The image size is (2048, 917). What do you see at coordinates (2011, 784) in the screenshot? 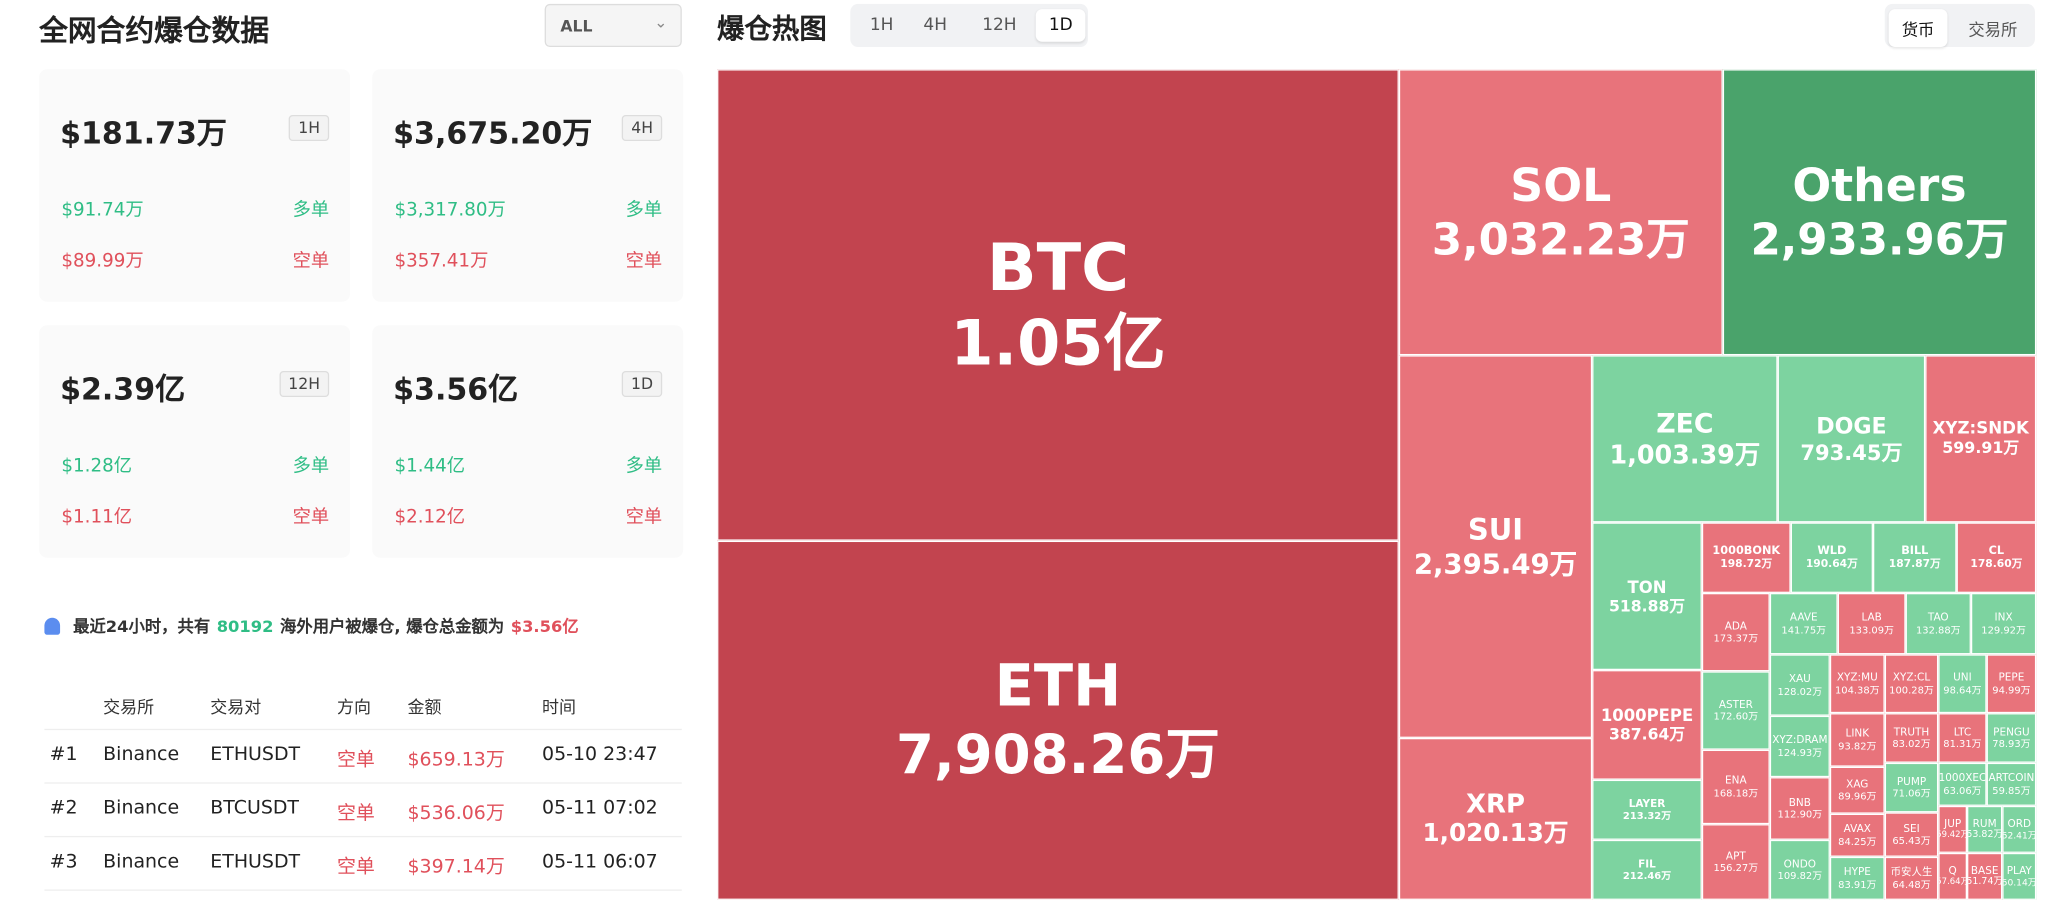
I see `heatmap-tile: ARTCOIN 59.85万` at bounding box center [2011, 784].